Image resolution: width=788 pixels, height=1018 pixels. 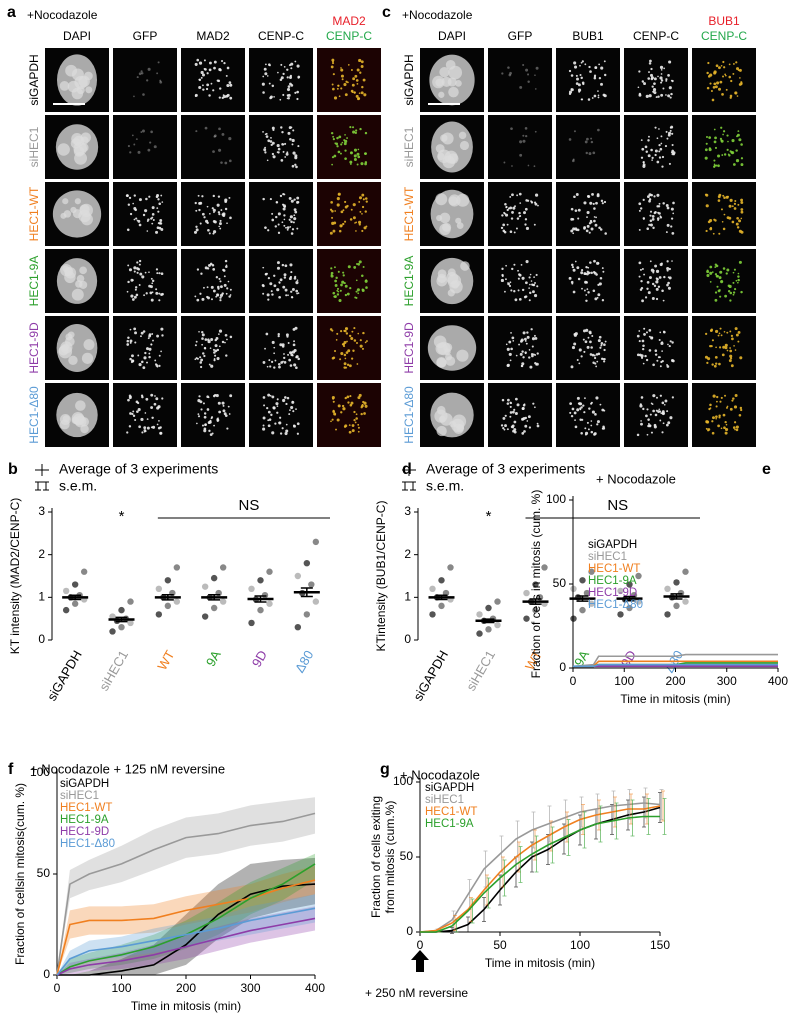 What do you see at coordinates (504, 878) in the screenshot?
I see `error-bar` at bounding box center [504, 878].